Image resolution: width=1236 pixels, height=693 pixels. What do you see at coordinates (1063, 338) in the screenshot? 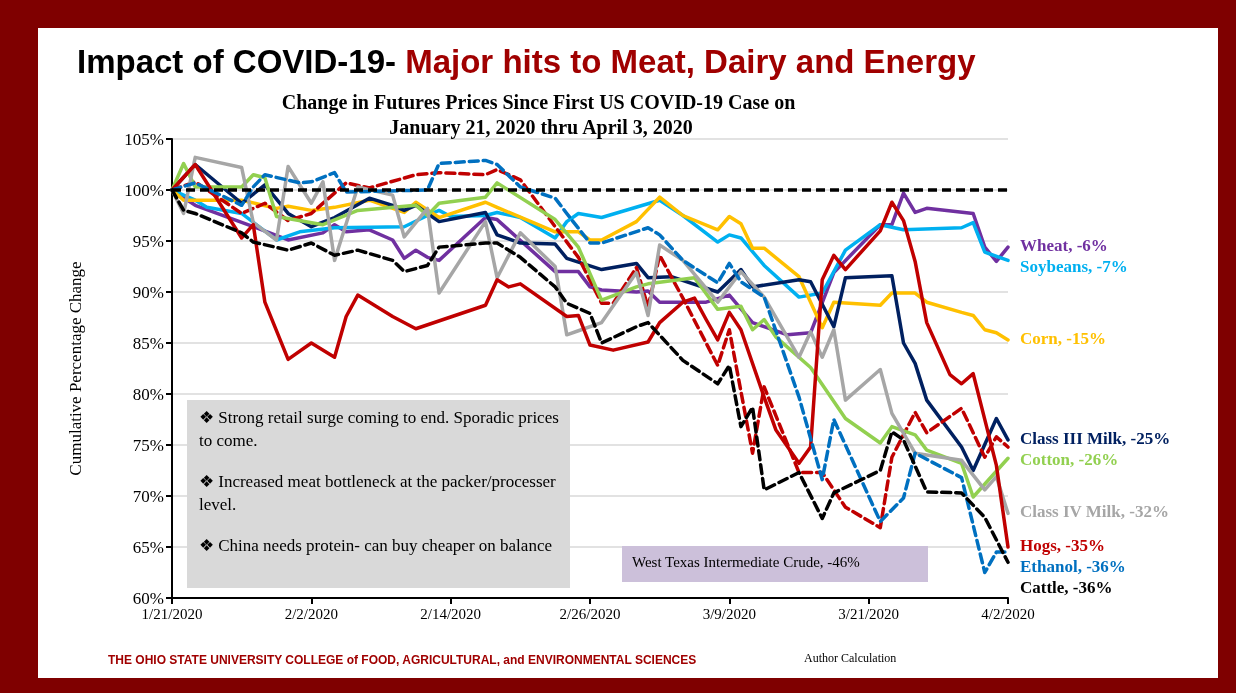
I see `series-label: Corn, -15%` at bounding box center [1063, 338].